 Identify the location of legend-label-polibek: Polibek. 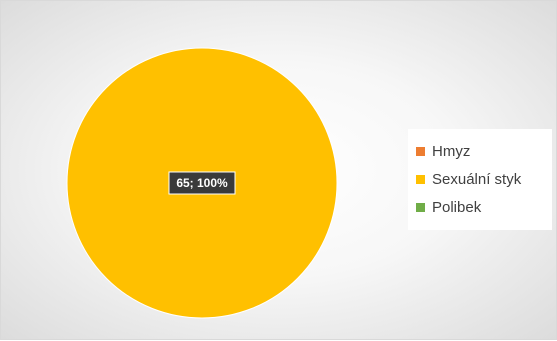
(457, 207).